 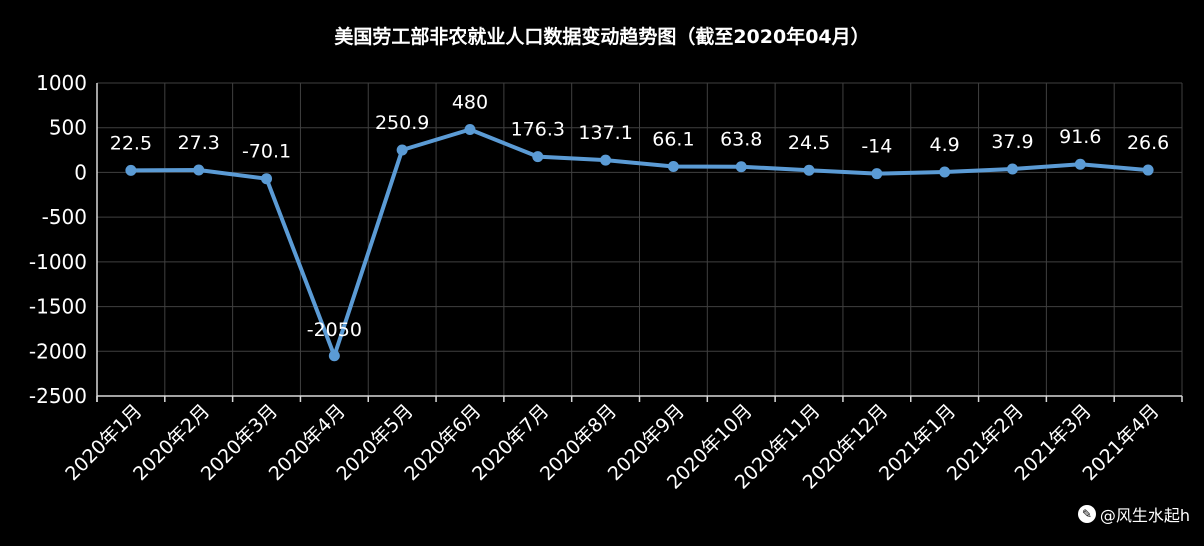 I want to click on data-label: -2050, so click(x=334, y=330).